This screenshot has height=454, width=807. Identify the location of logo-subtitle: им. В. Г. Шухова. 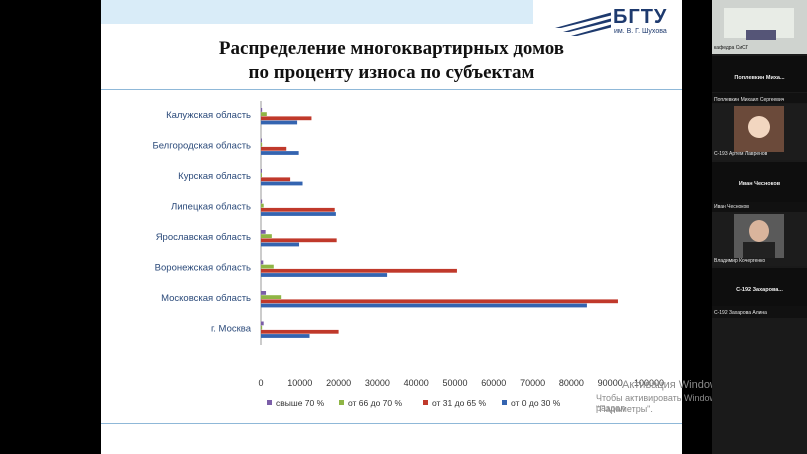
(640, 31).